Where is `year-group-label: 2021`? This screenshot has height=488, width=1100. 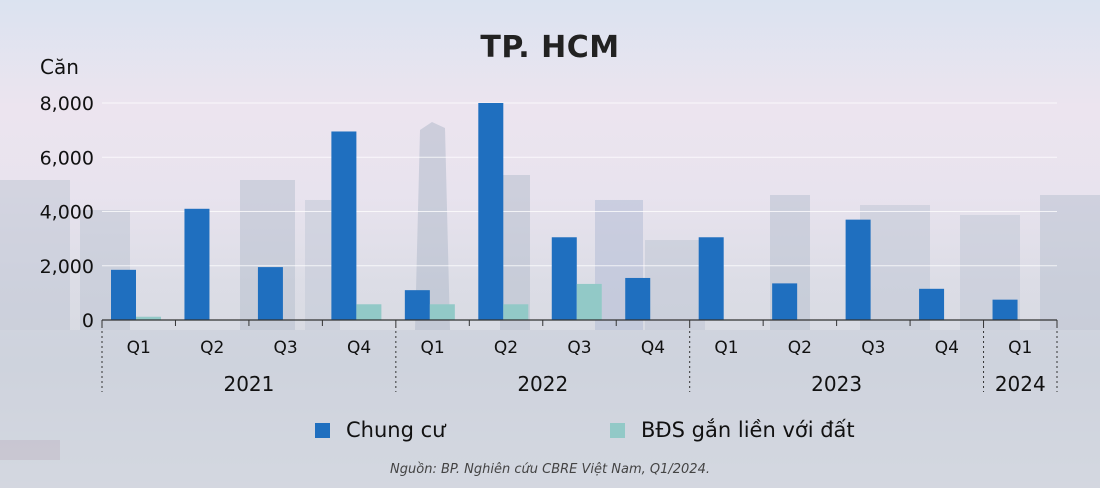
year-group-label: 2021 is located at coordinates (248, 384).